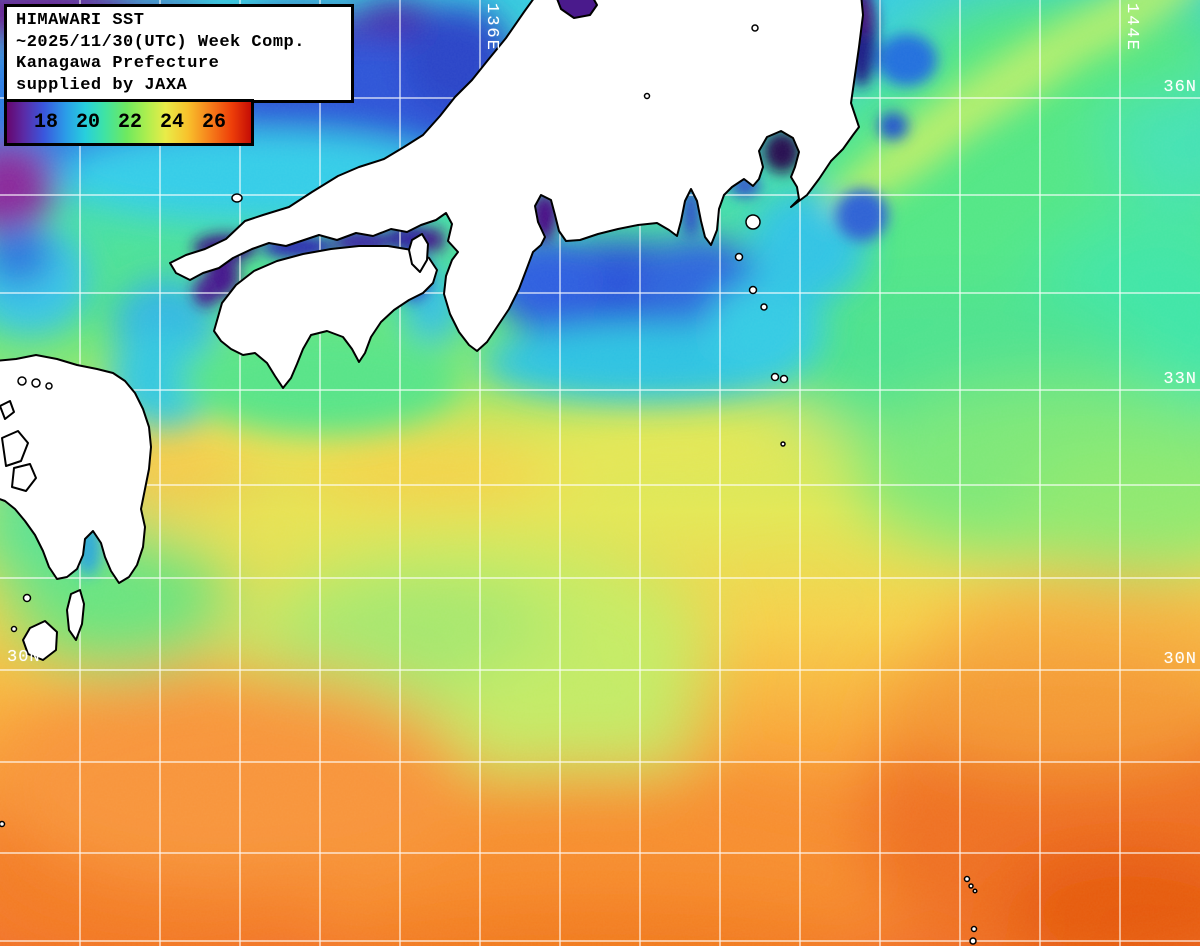 Image resolution: width=1200 pixels, height=946 pixels. I want to click on kyushu-island, so click(76, 469).